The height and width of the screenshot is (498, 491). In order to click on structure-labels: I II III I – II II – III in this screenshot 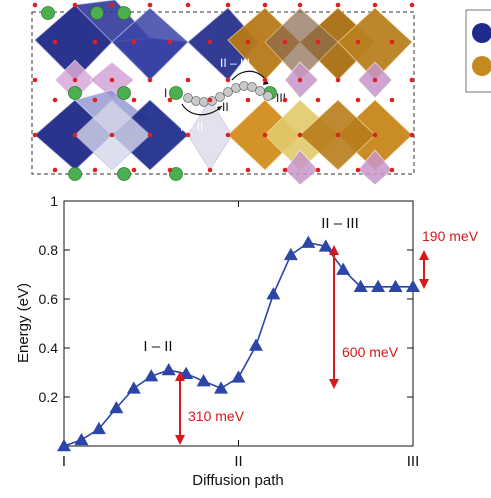, I will do `click(225, 95)`.